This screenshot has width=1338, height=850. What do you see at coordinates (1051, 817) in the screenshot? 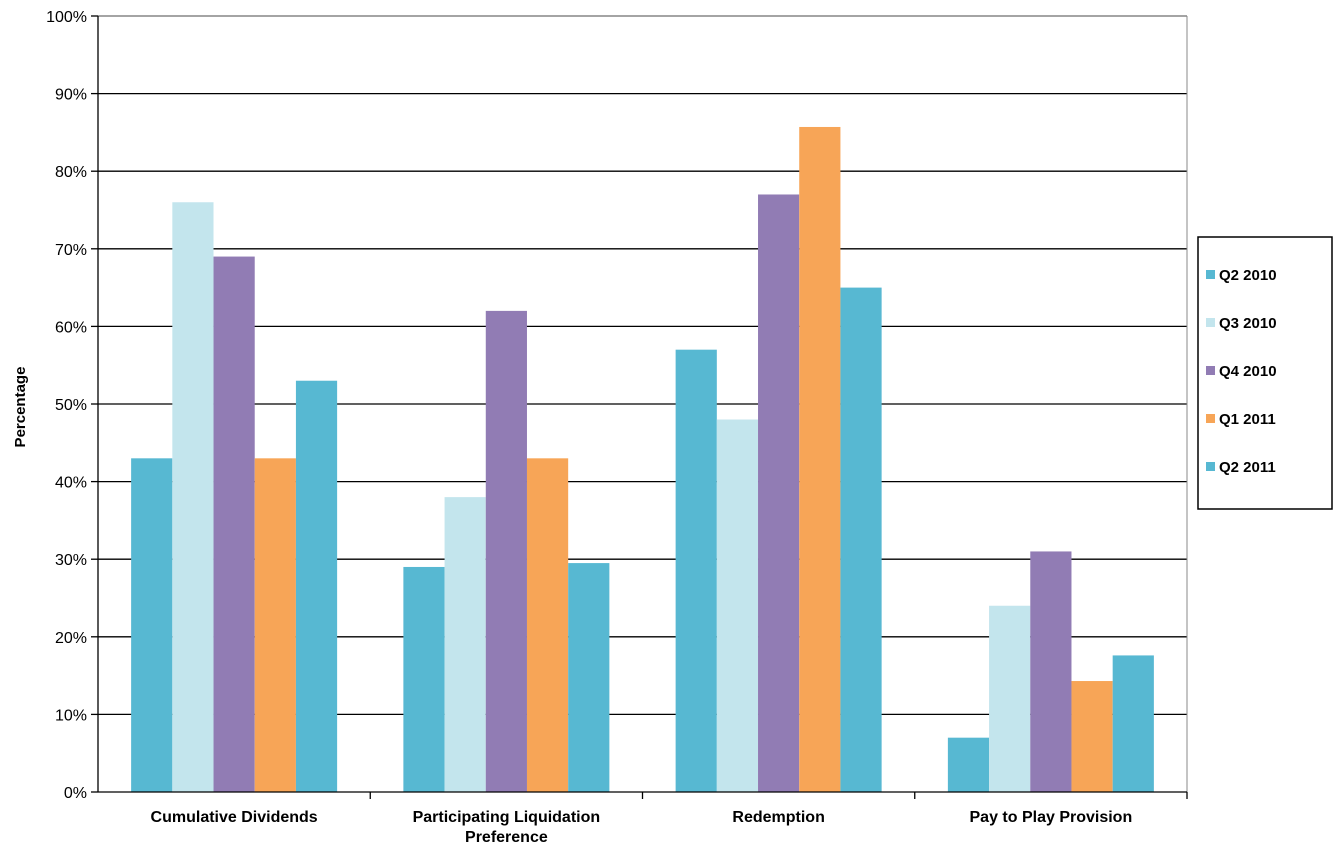
I see `x-category-label: Pay to Play Provision` at bounding box center [1051, 817].